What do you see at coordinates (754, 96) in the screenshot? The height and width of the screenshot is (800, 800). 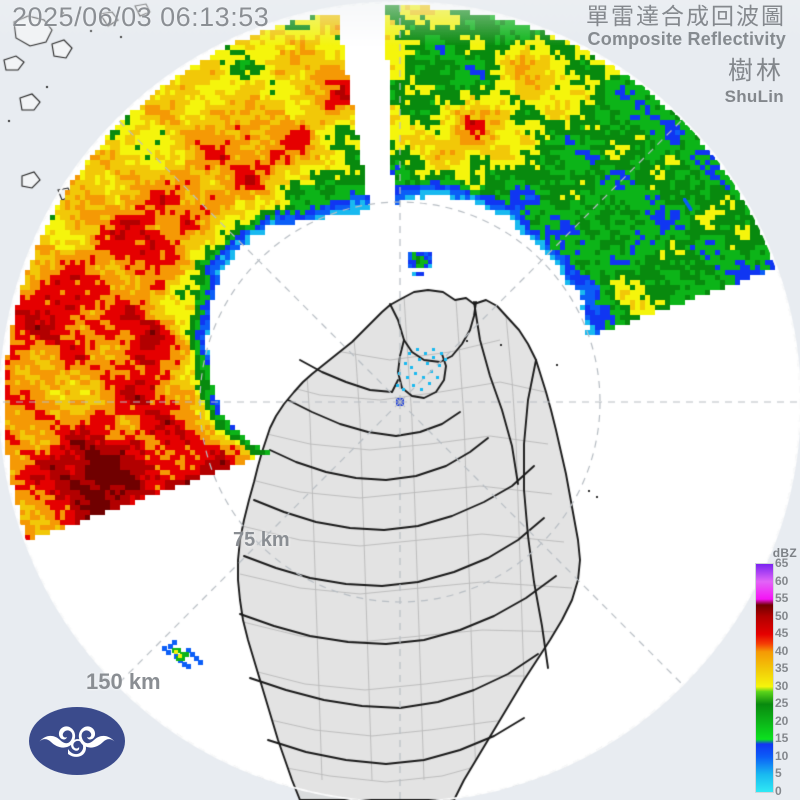 I see `station-name-en: ShuLin` at bounding box center [754, 96].